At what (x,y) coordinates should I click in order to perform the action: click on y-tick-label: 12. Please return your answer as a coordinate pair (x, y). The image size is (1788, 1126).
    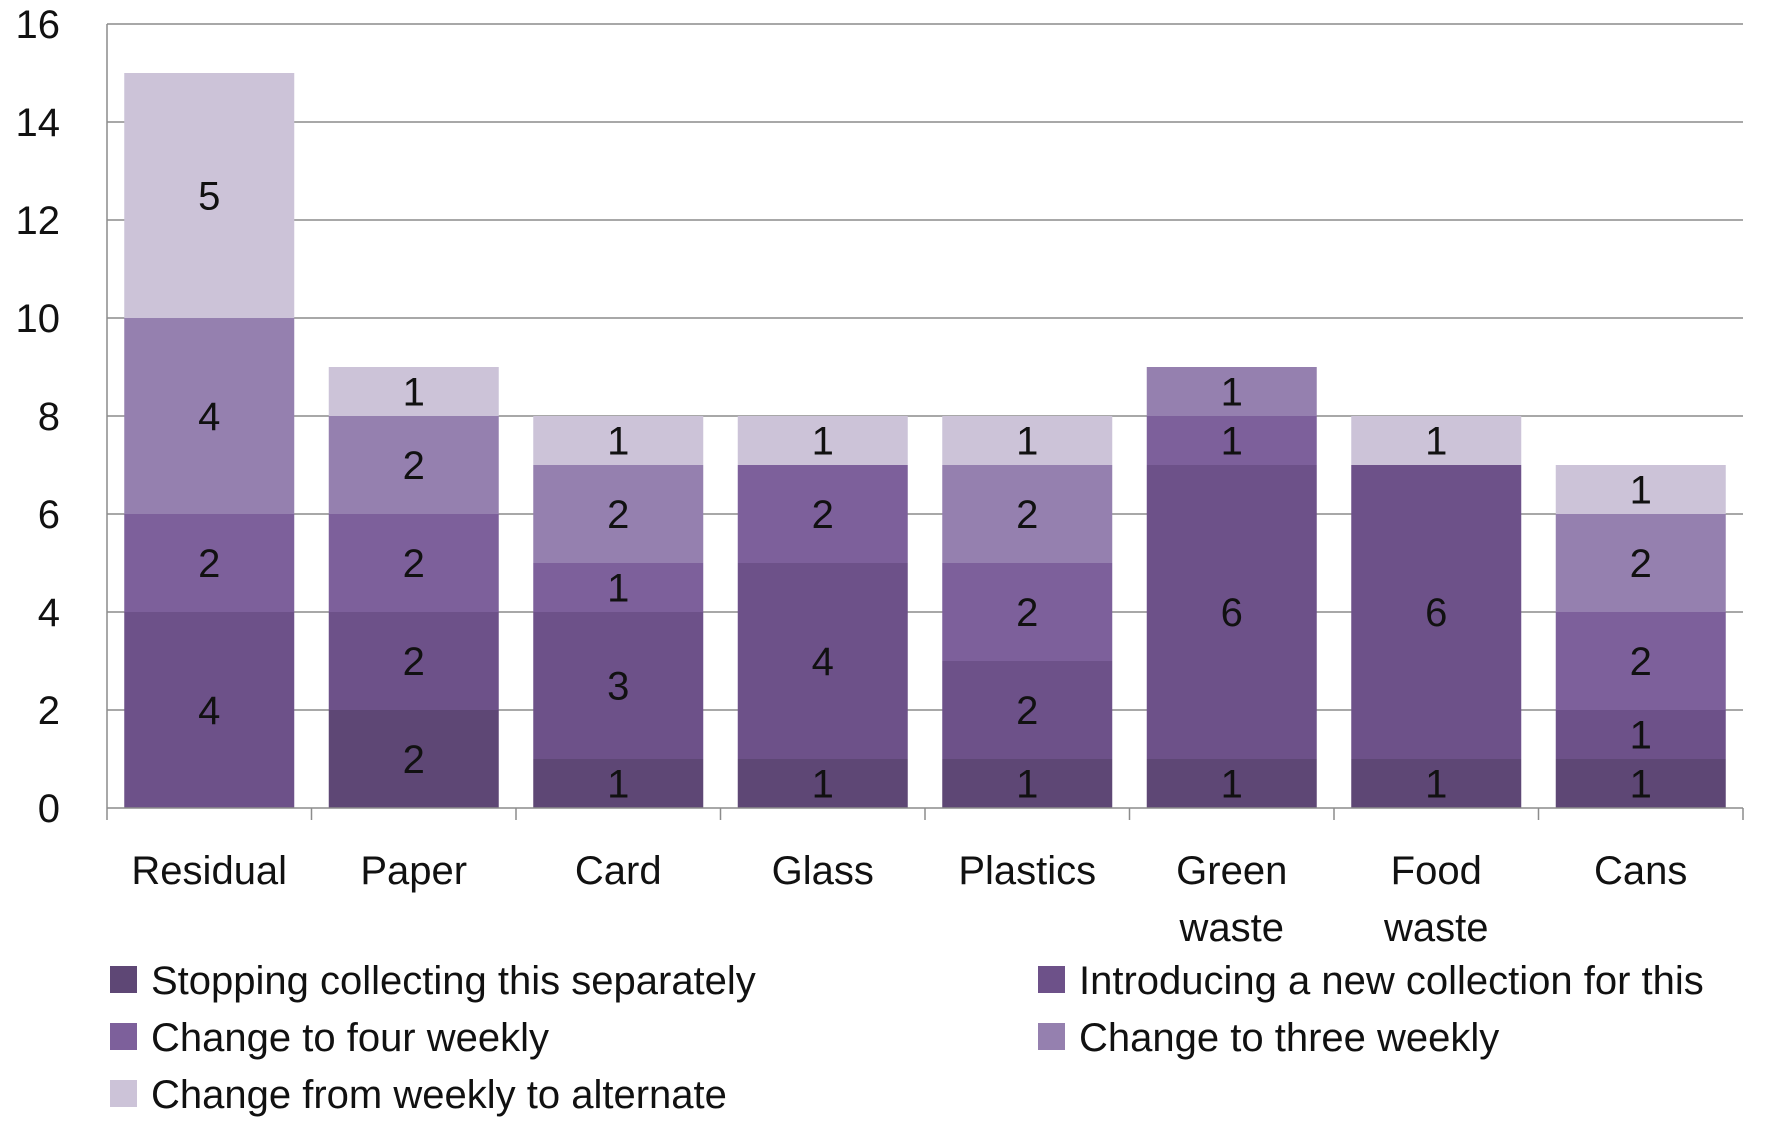
    Looking at the image, I should click on (38, 221).